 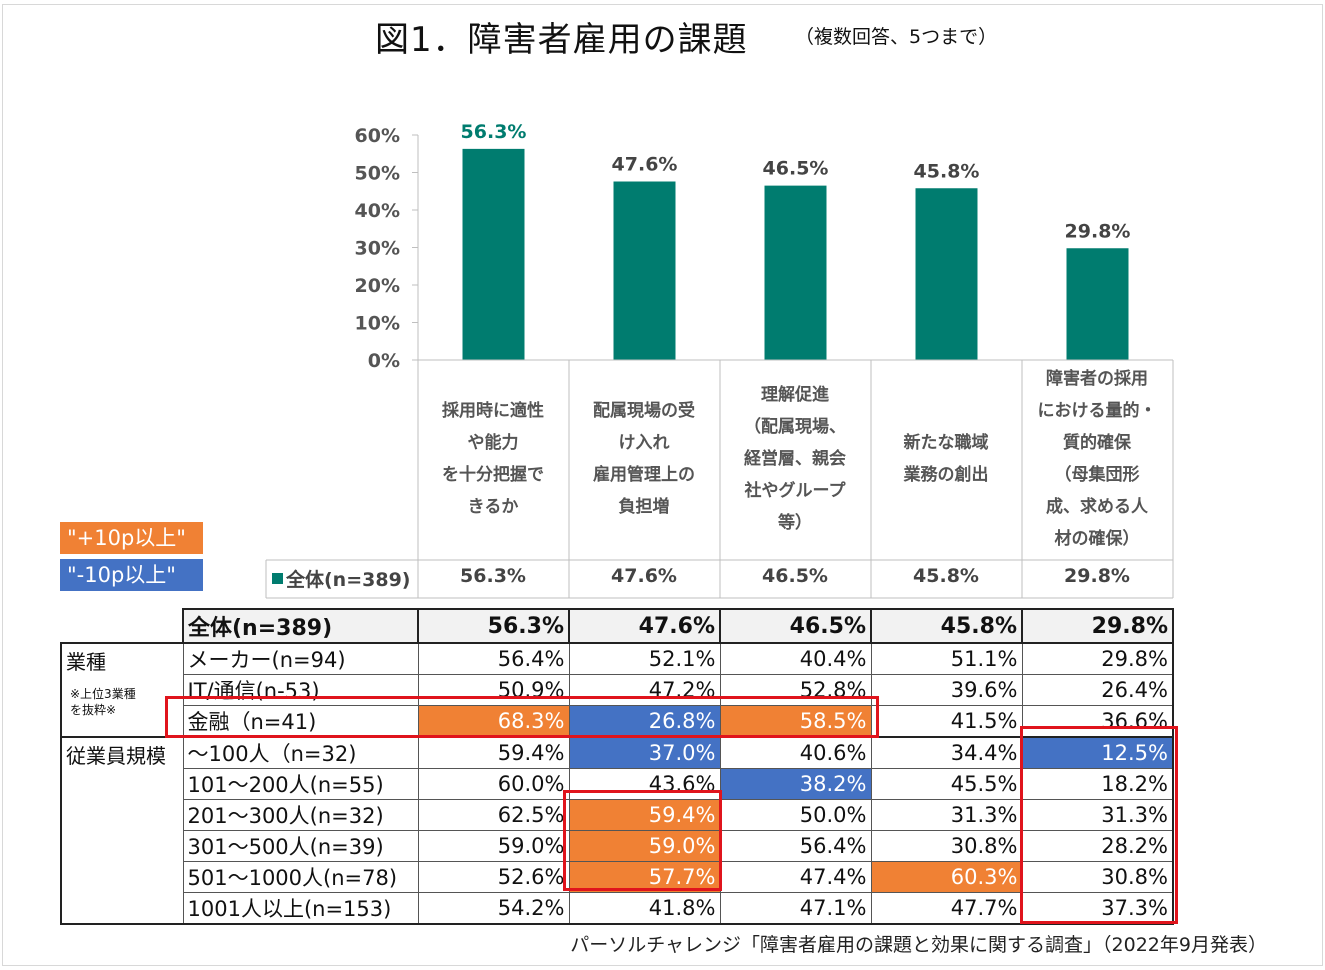 What do you see at coordinates (947, 908) in the screenshot?
I see `table-cell-value: 47.7%` at bounding box center [947, 908].